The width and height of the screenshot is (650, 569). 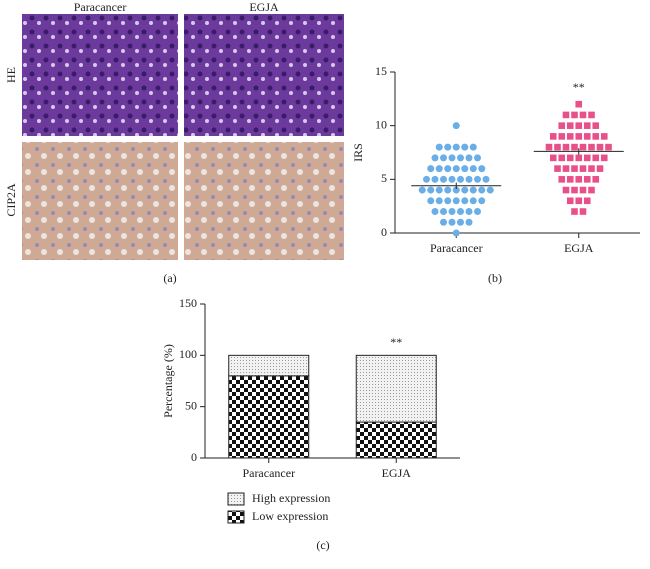 What do you see at coordinates (381, 124) in the screenshot?
I see `y-tick-label: 10` at bounding box center [381, 124].